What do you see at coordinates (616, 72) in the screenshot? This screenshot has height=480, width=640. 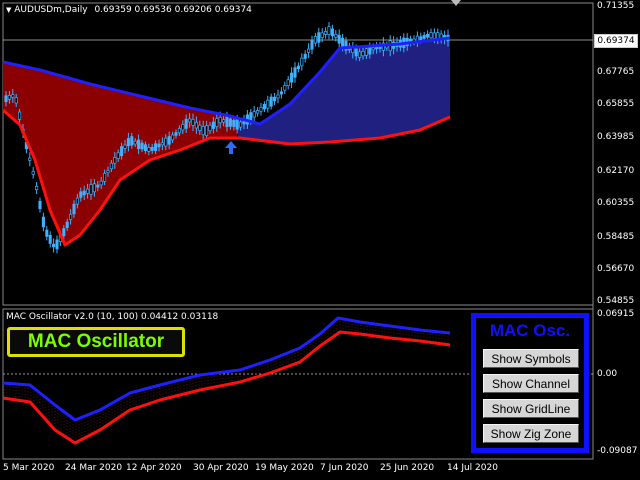 I see `price-axis-tick: 0.67765` at bounding box center [616, 72].